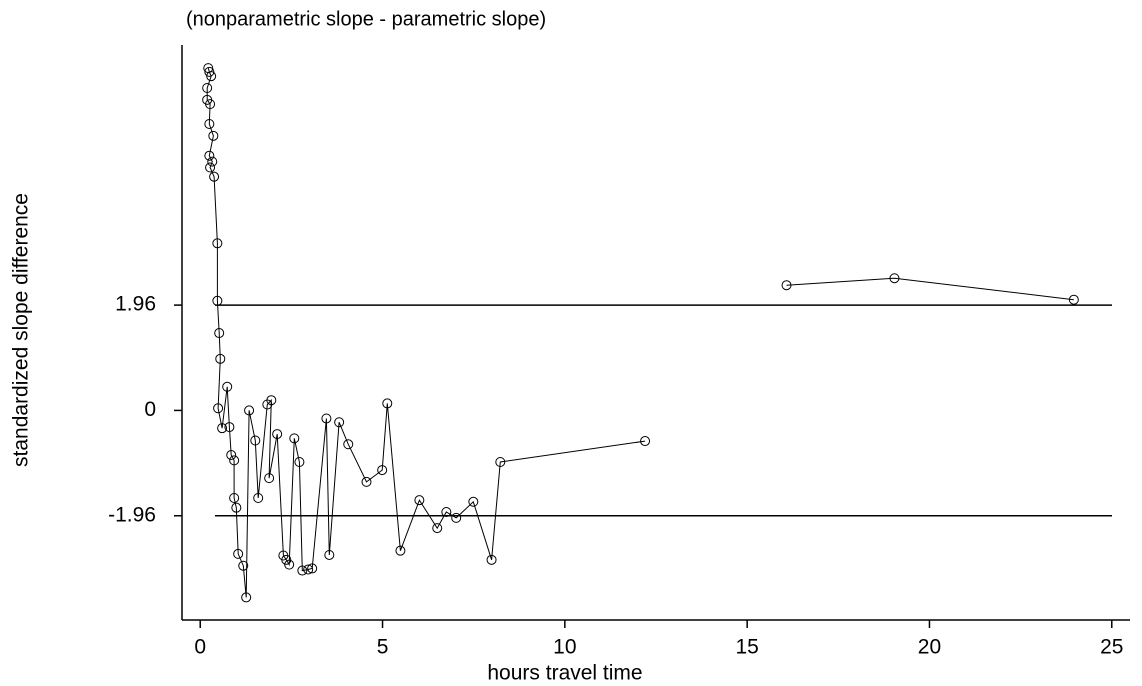  Describe the element at coordinates (1111, 647) in the screenshot. I see `x-tick-label: 25` at that location.